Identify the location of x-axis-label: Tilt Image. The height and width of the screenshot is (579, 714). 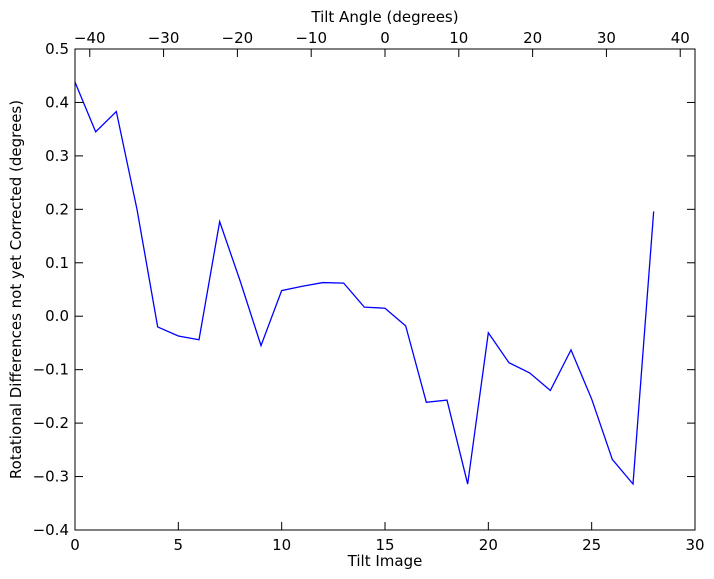
(385, 561).